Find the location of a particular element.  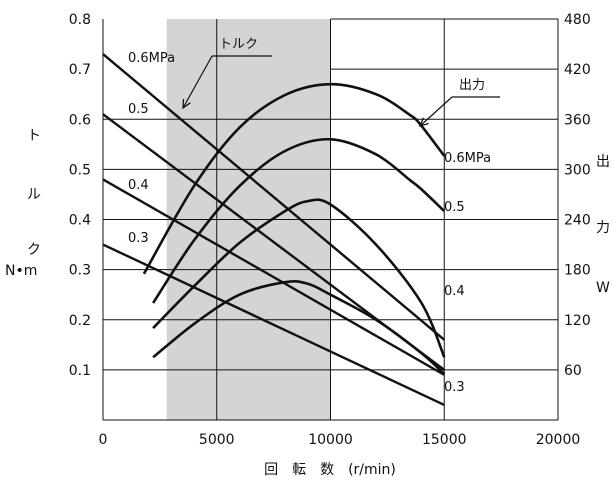

torque-callout-leader is located at coordinates (197, 82).